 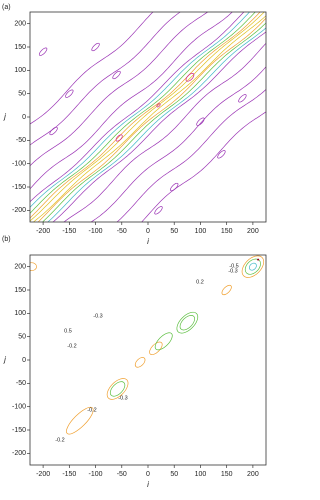 I want to click on contour-label: 0.2, so click(x=200, y=282).